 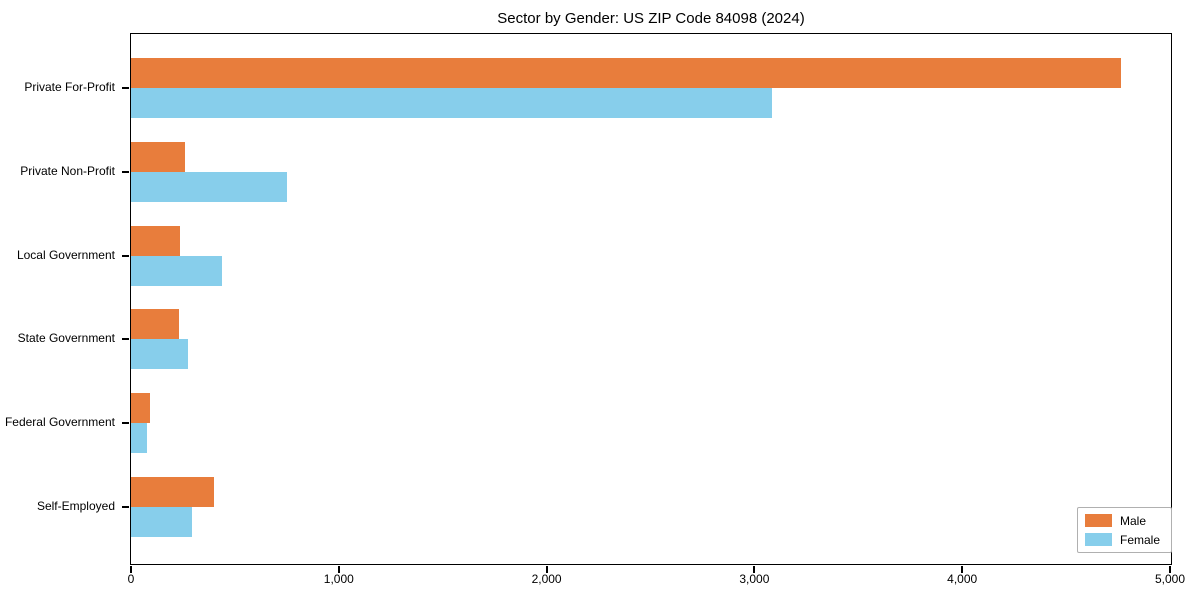 I want to click on legend-entry-male: Male, so click(x=1124, y=520).